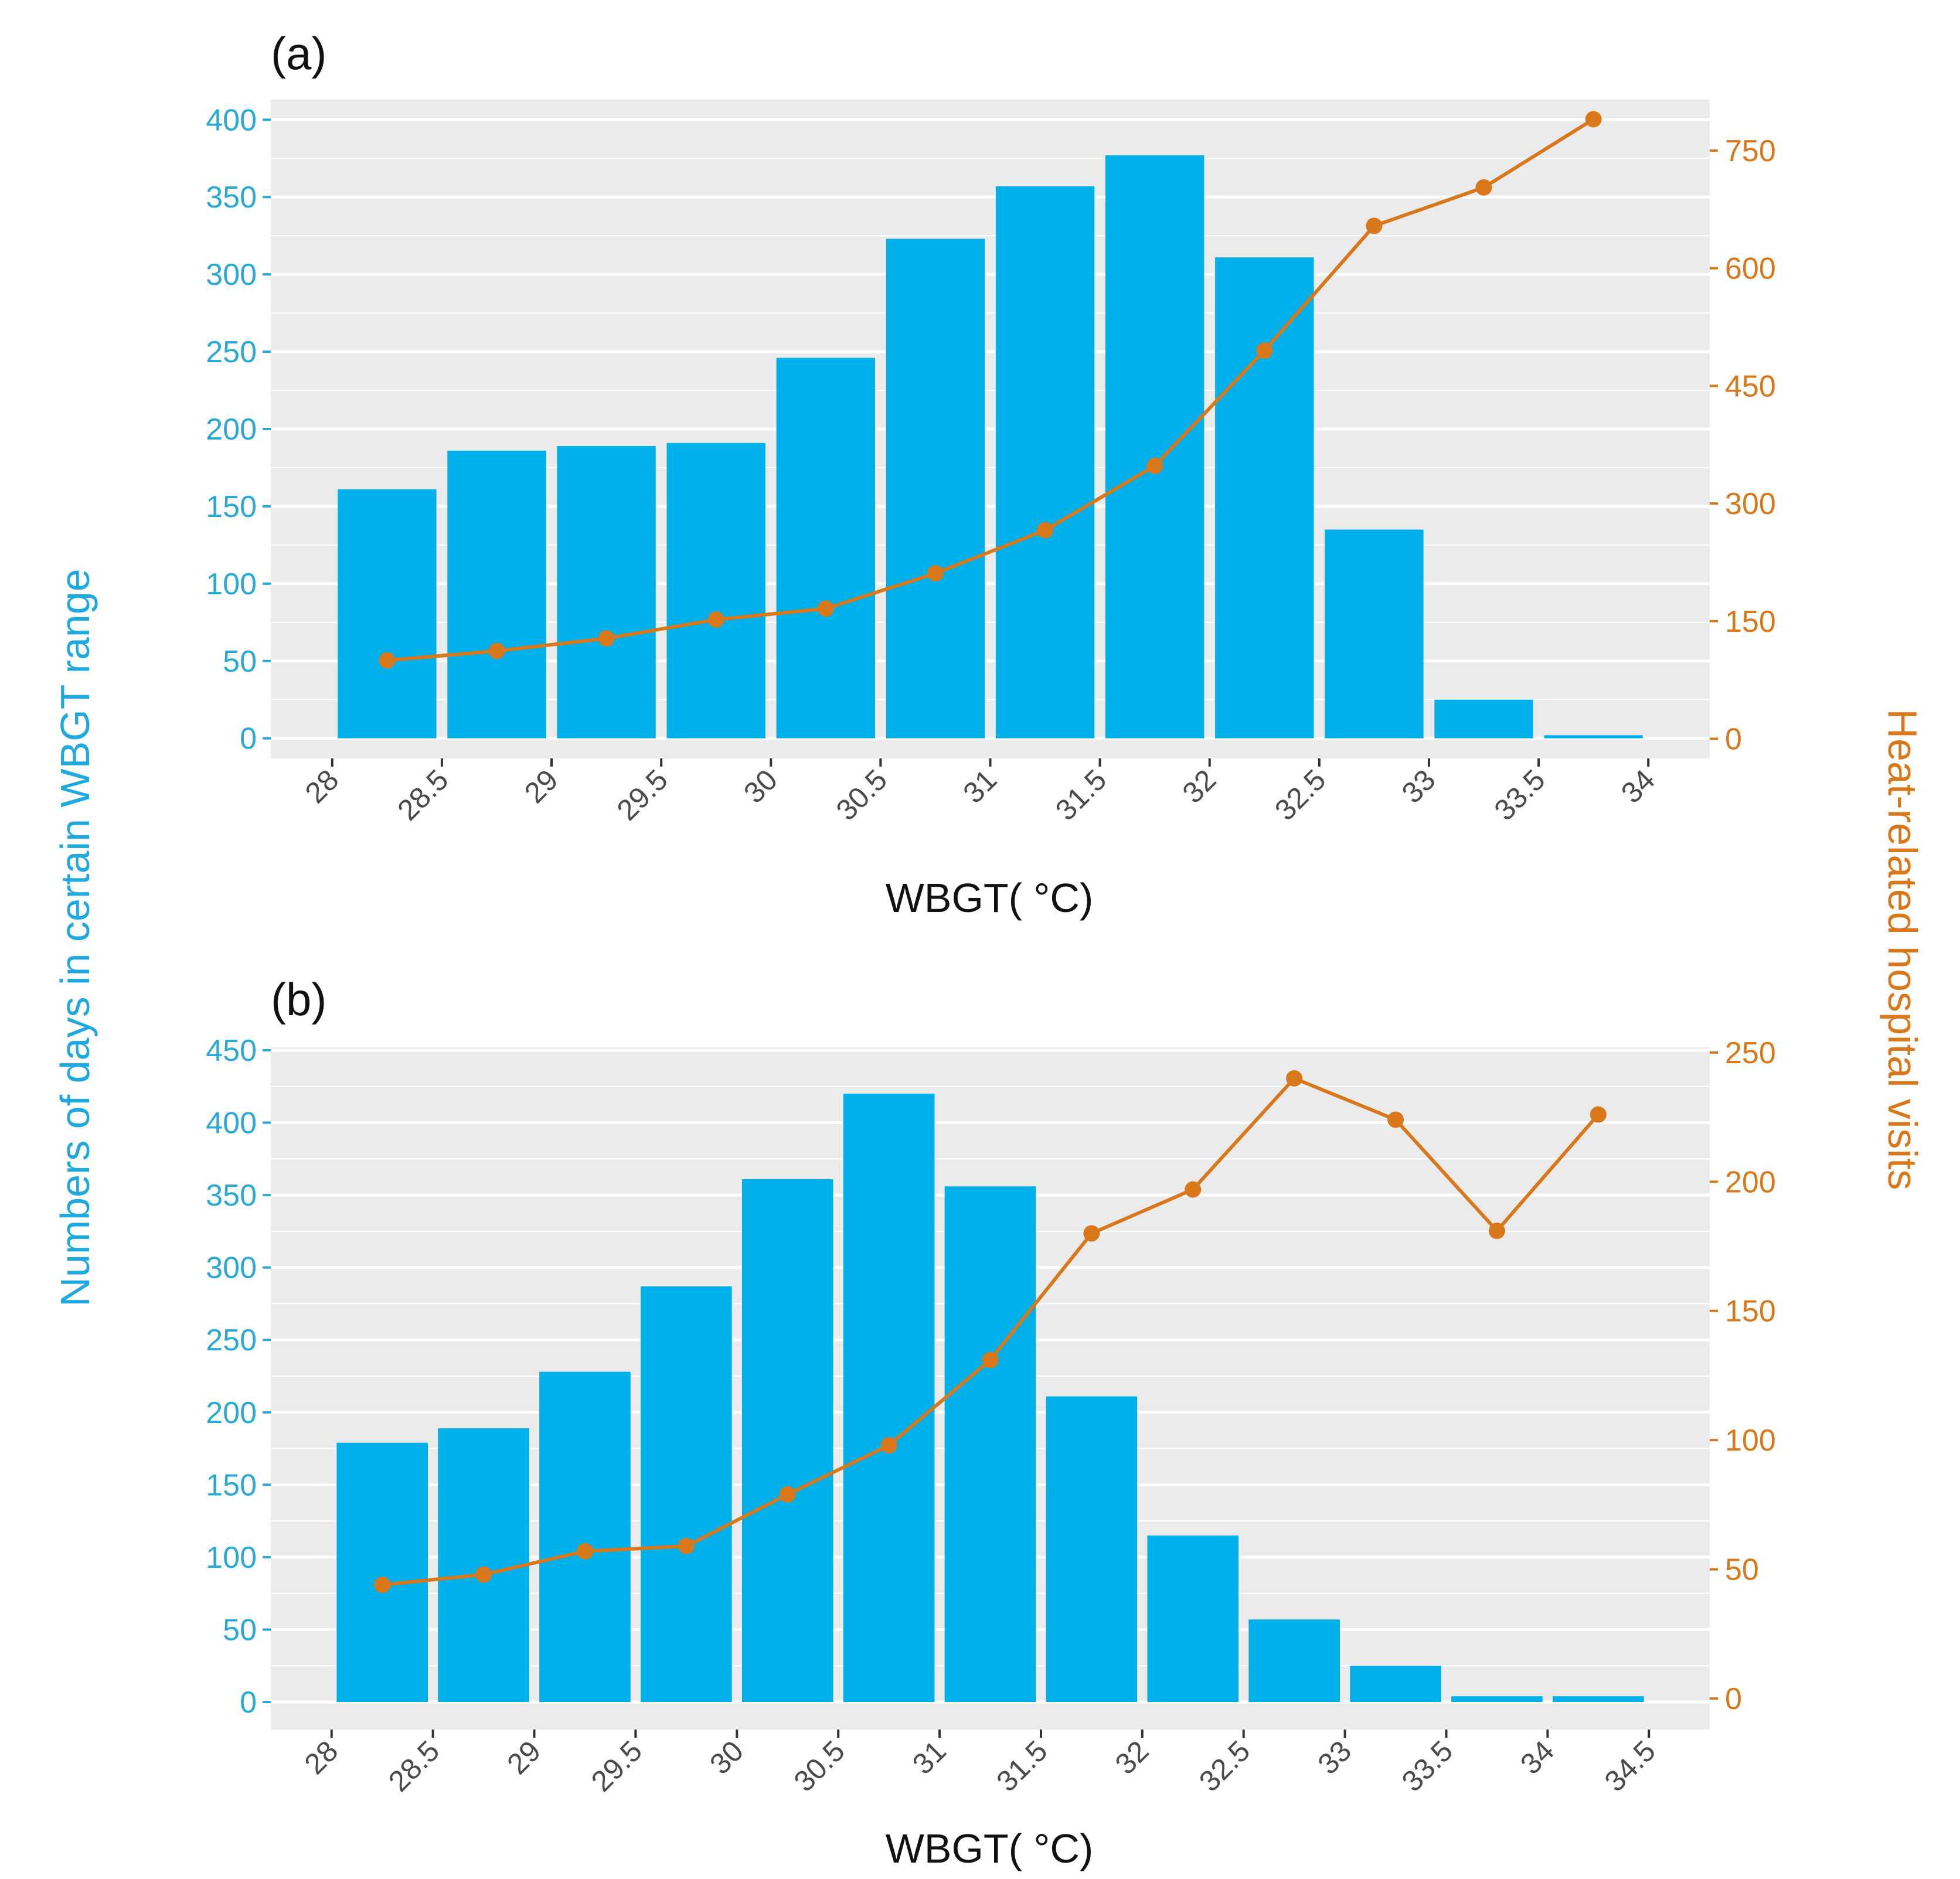 The width and height of the screenshot is (1960, 1879). What do you see at coordinates (1742, 1570) in the screenshot?
I see `right-tick-label: 50` at bounding box center [1742, 1570].